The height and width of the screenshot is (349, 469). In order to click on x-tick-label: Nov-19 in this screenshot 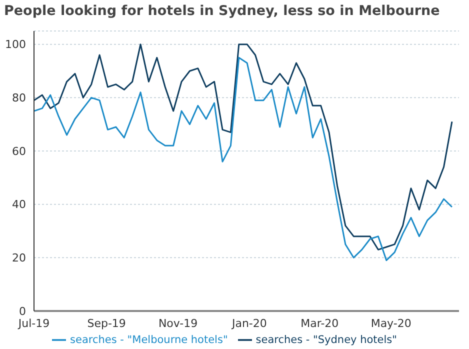, I will do `click(178, 323)`.